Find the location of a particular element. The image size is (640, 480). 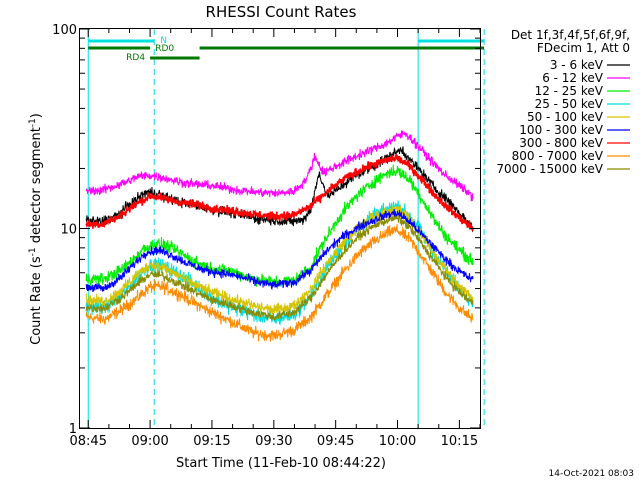

legend-label-6-12-kev: 6 - 12 keV is located at coordinates (573, 78).